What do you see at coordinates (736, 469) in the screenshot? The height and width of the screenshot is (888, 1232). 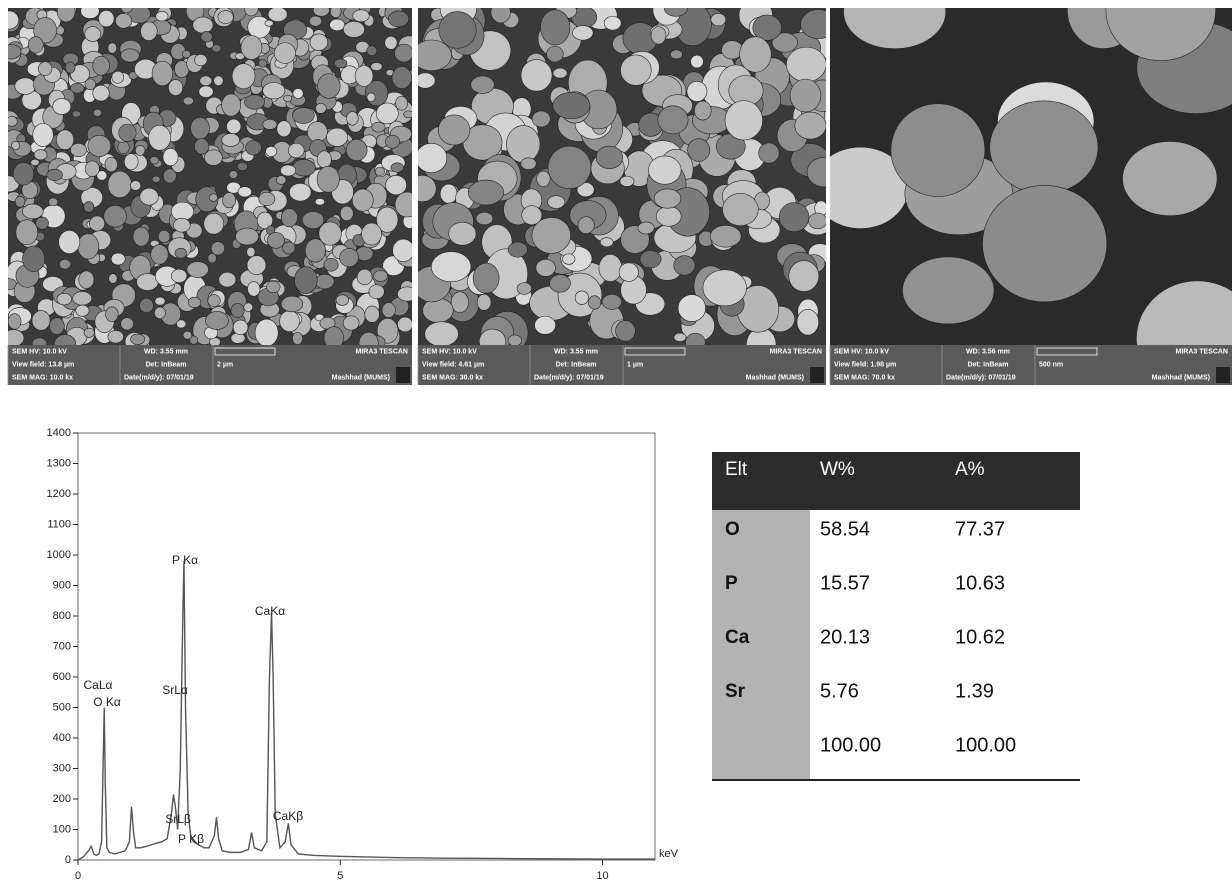 I see `table-header-cell: Elt` at bounding box center [736, 469].